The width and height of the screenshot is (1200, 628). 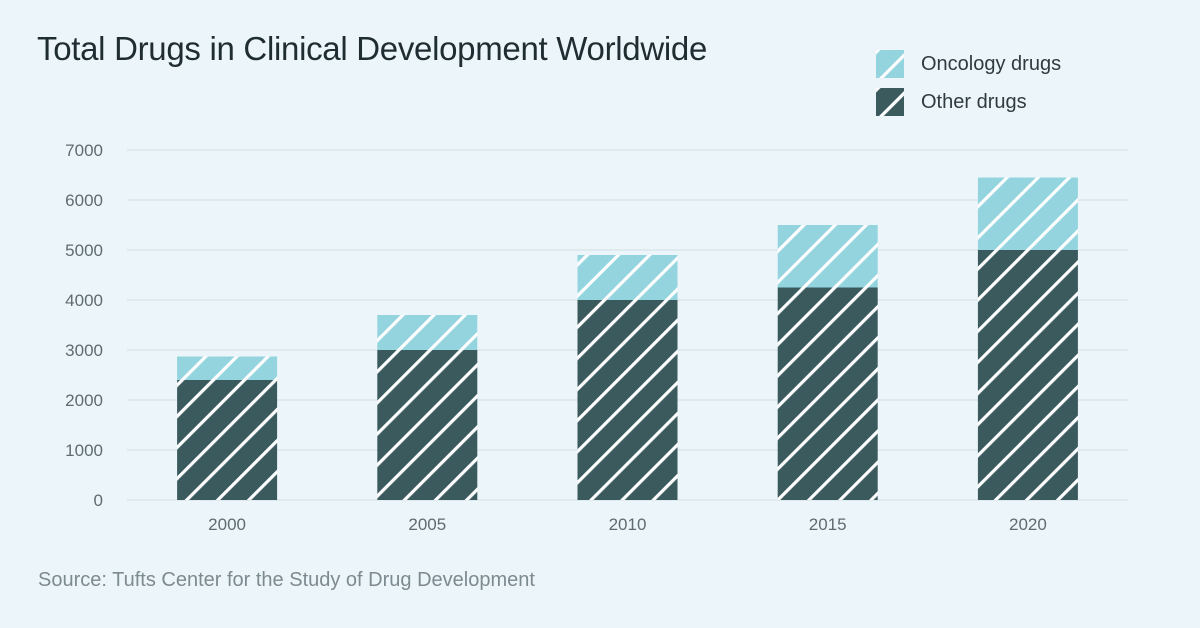 I want to click on legend: Oncology drugs Other drugs, so click(x=968, y=88).